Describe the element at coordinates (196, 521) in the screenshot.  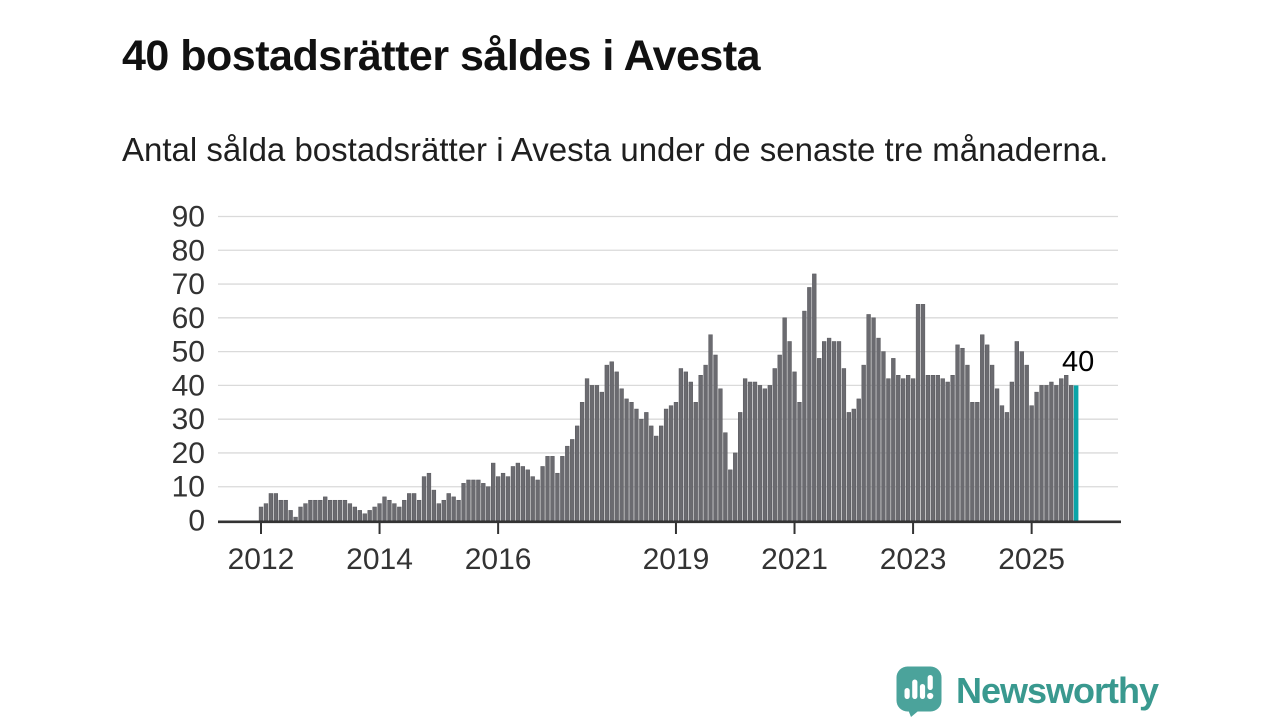
I see `y-tick-label: 0` at that location.